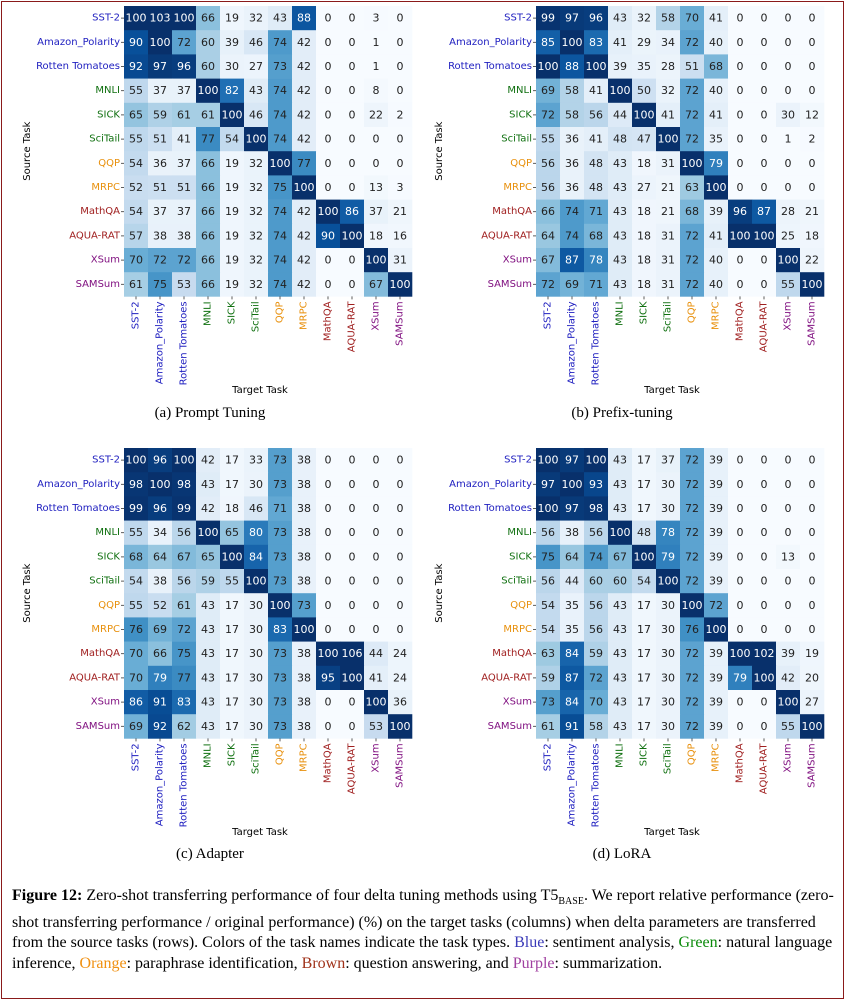  Describe the element at coordinates (98, 284) in the screenshot. I see `row-tick-label: SAMSum` at that location.